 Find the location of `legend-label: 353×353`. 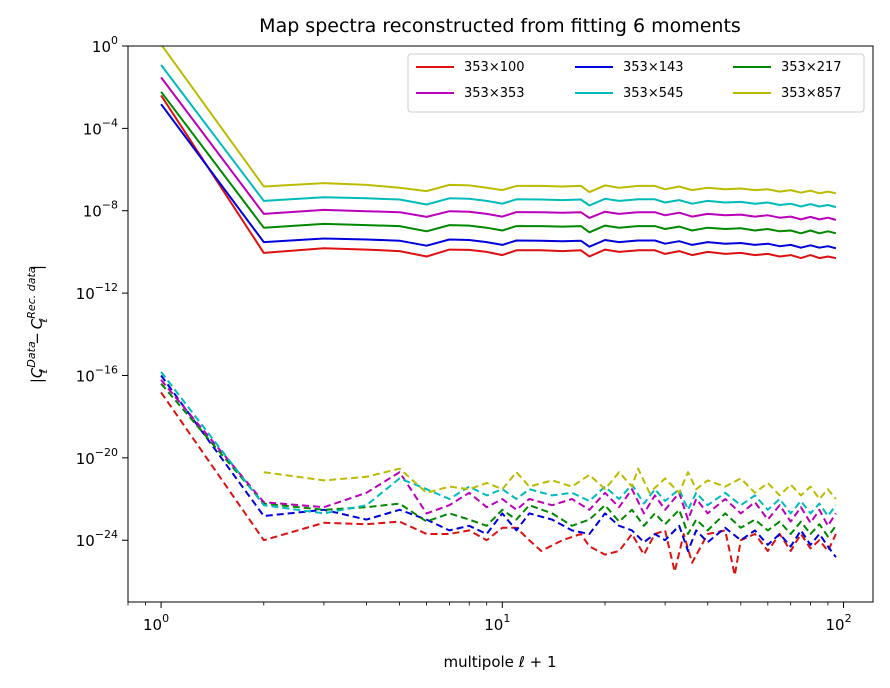

legend-label: 353×353 is located at coordinates (494, 93).